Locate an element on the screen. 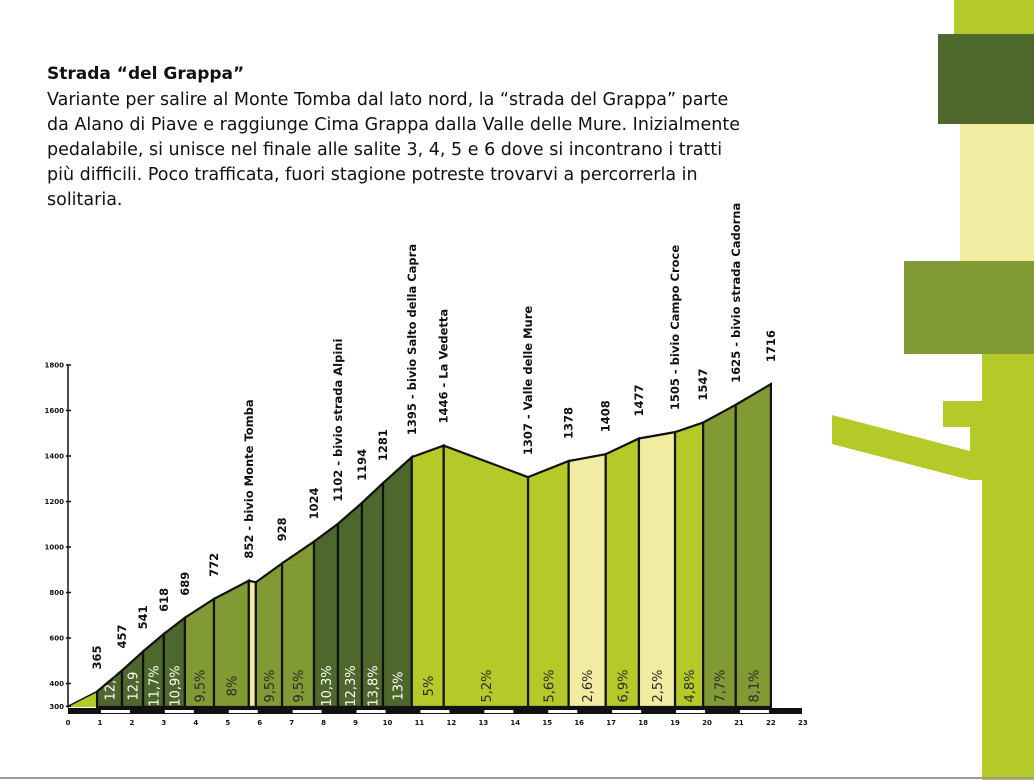 This screenshot has width=1034, height=780. grade-label: 13% is located at coordinates (398, 686).